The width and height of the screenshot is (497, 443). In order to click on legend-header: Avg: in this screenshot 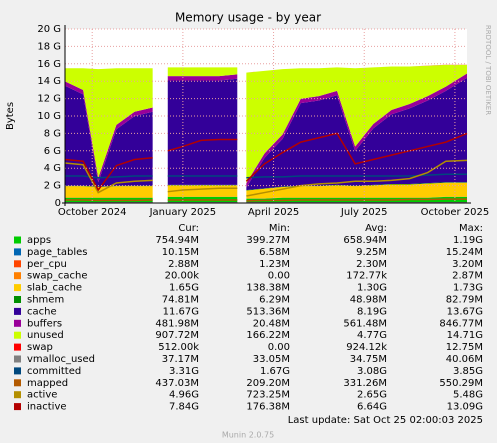, I will do `click(376, 228)`.